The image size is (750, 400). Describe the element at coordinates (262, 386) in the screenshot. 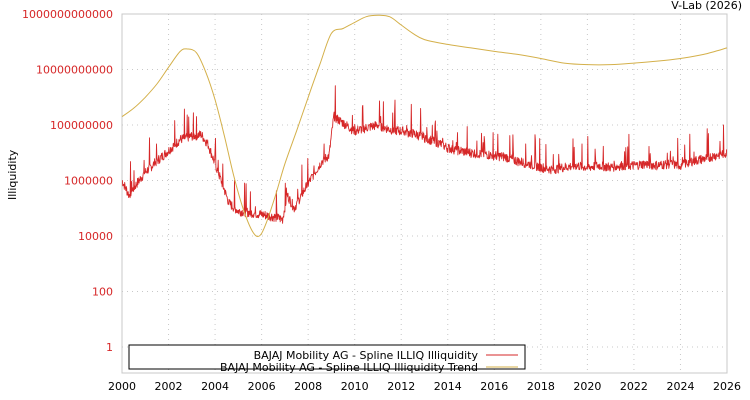

I see `x-tick-label: 2006` at that location.